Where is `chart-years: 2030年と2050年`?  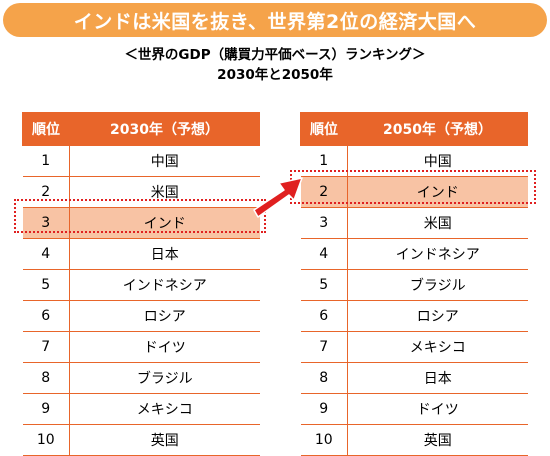
chart-years: 2030年と2050年 is located at coordinates (275, 75).